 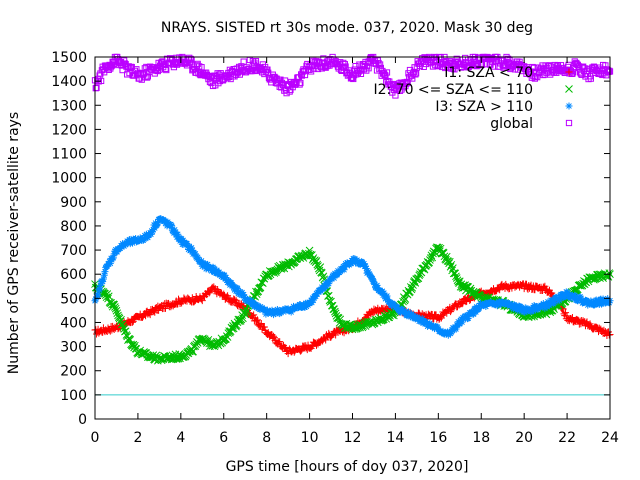 I want to click on y-tick-label: 0, so click(x=82, y=420).